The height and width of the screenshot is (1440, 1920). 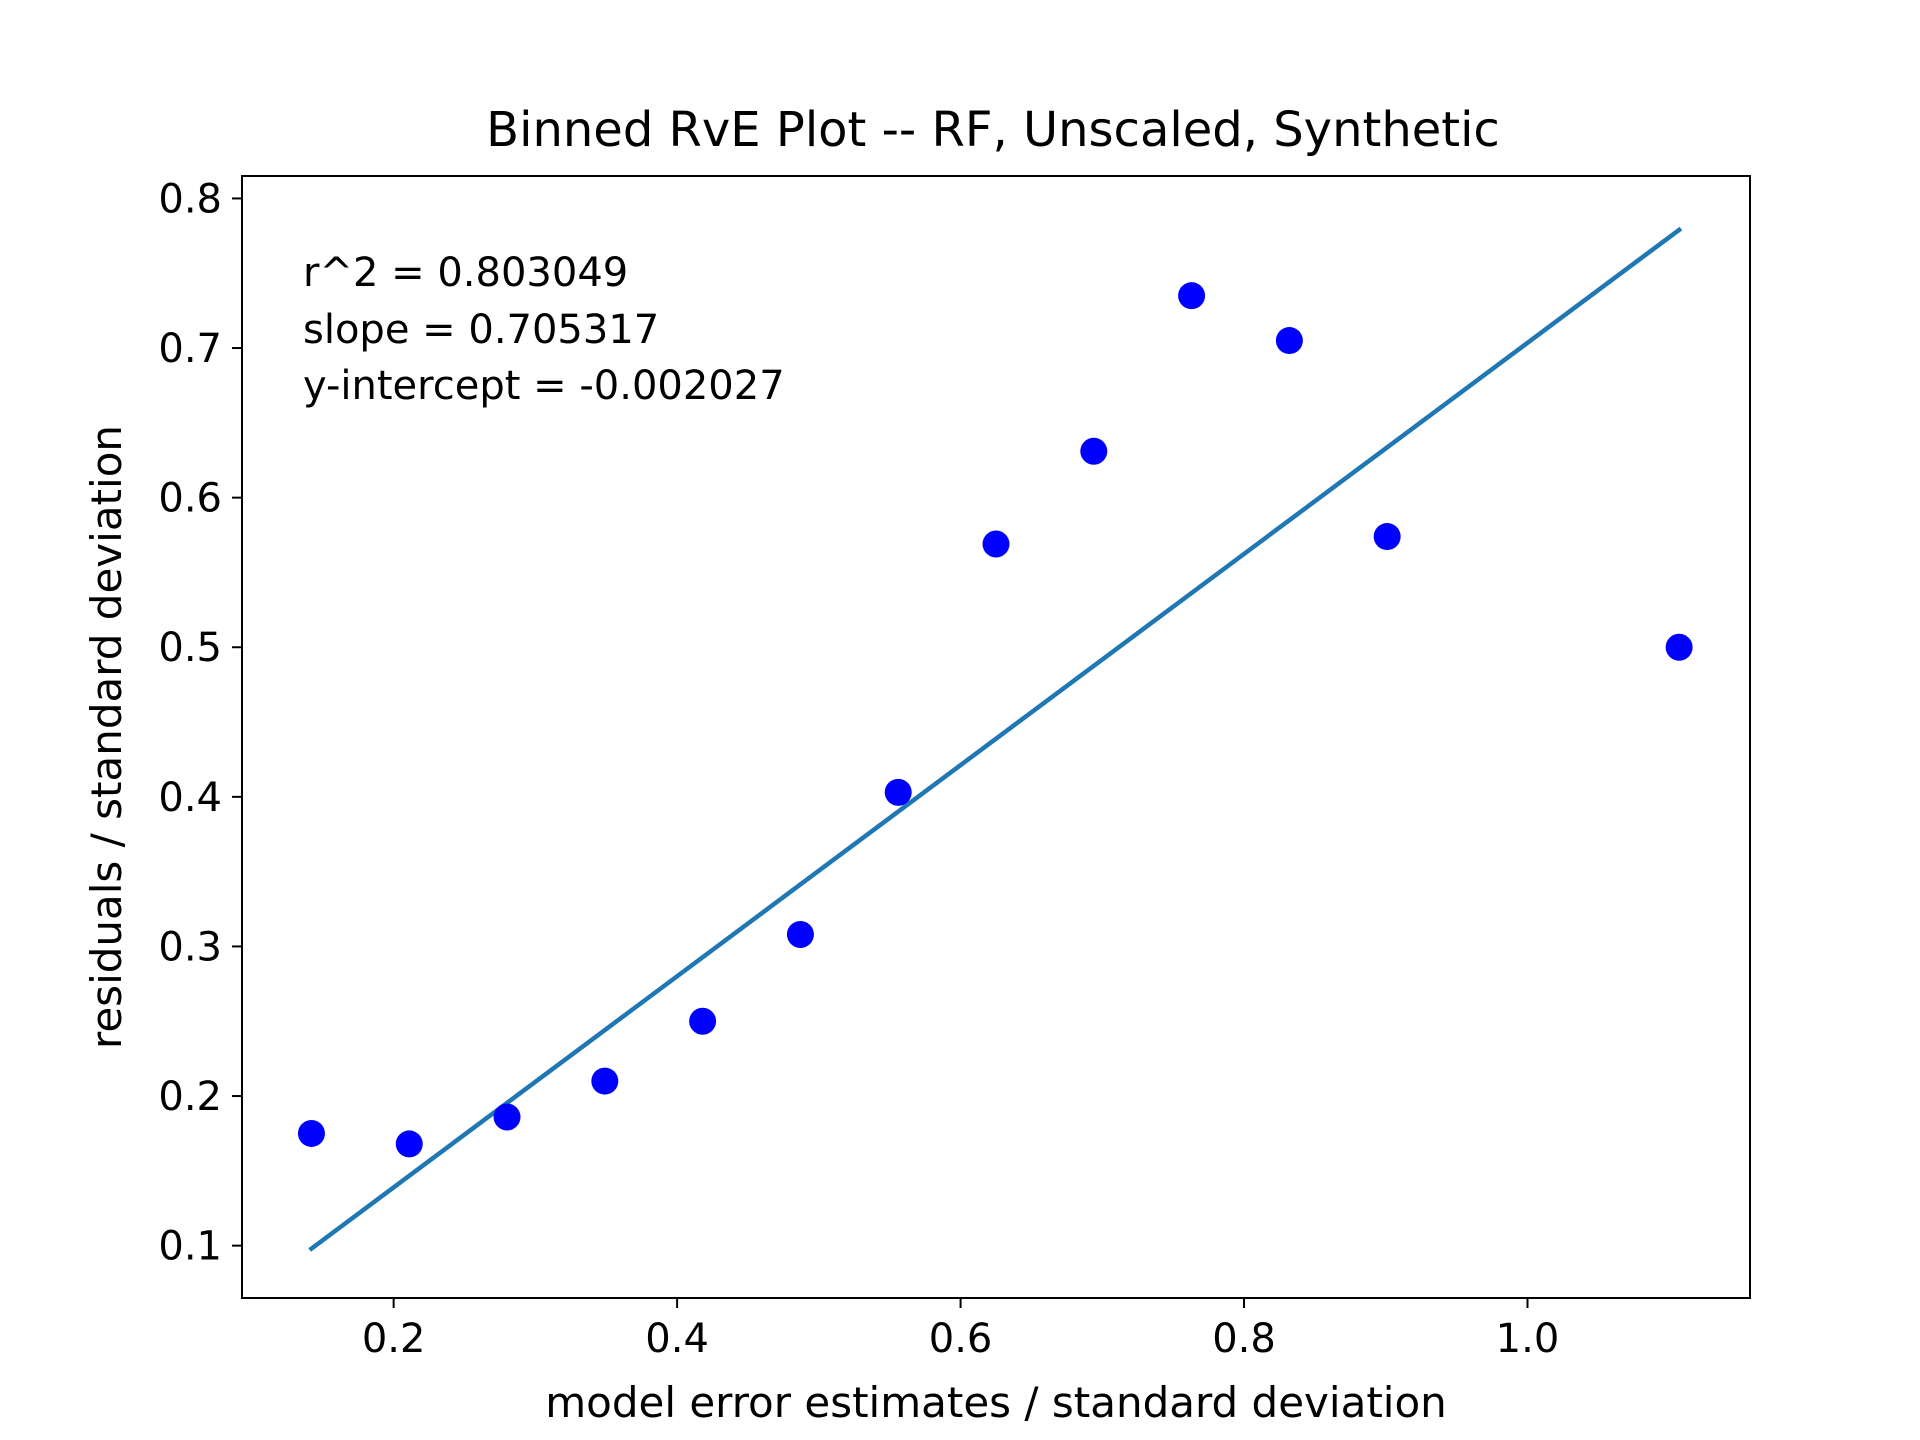 What do you see at coordinates (481, 330) in the screenshot?
I see `annotation-slope: slope = 0.705317` at bounding box center [481, 330].